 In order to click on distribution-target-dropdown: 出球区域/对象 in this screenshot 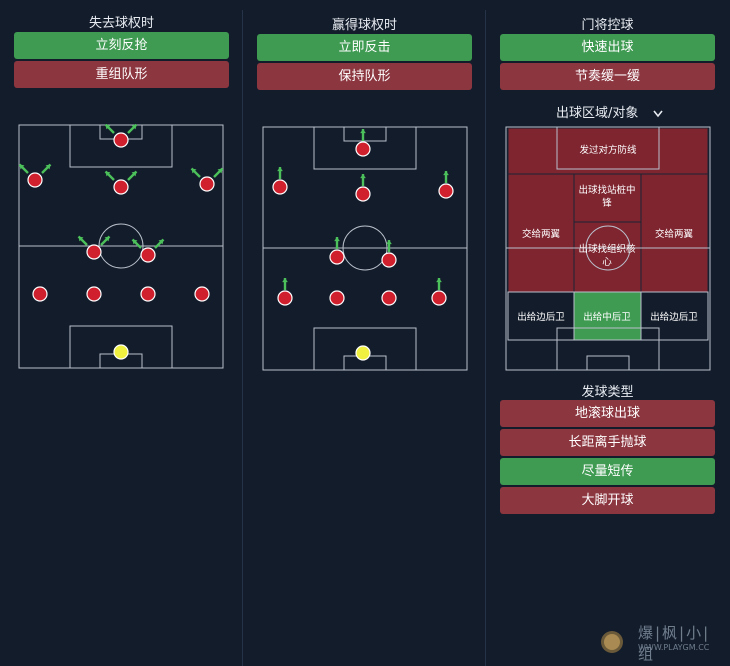, I will do `click(609, 111)`.